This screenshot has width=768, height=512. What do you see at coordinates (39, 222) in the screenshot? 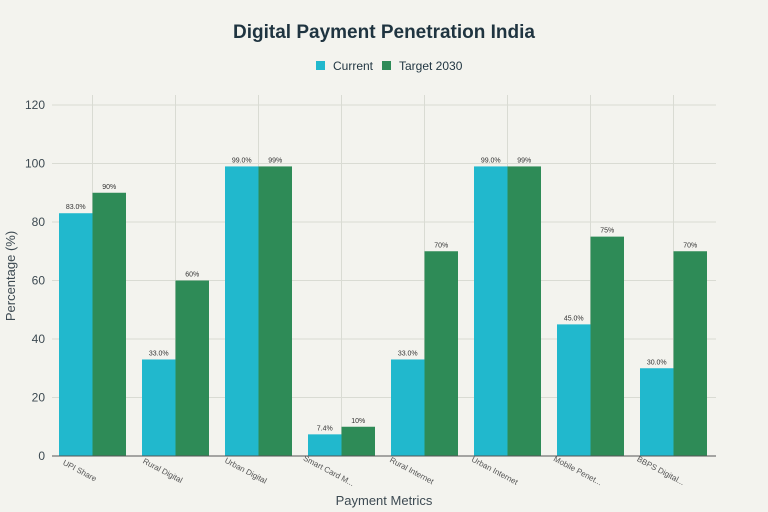
I see `y-tick-label-4: 80` at bounding box center [39, 222].